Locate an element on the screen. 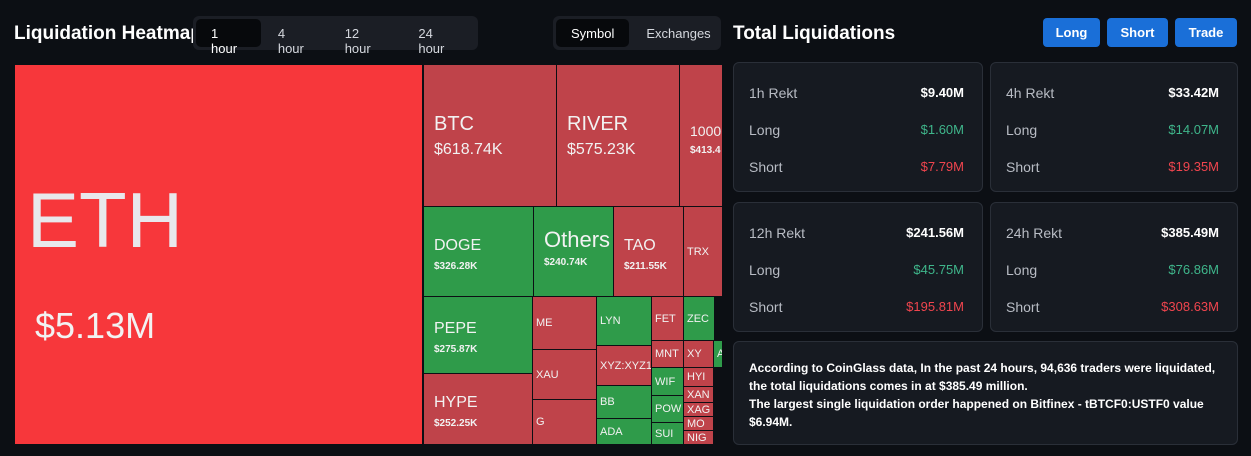 This screenshot has width=1251, height=456. tile: HYPE $252.25K is located at coordinates (478, 409).